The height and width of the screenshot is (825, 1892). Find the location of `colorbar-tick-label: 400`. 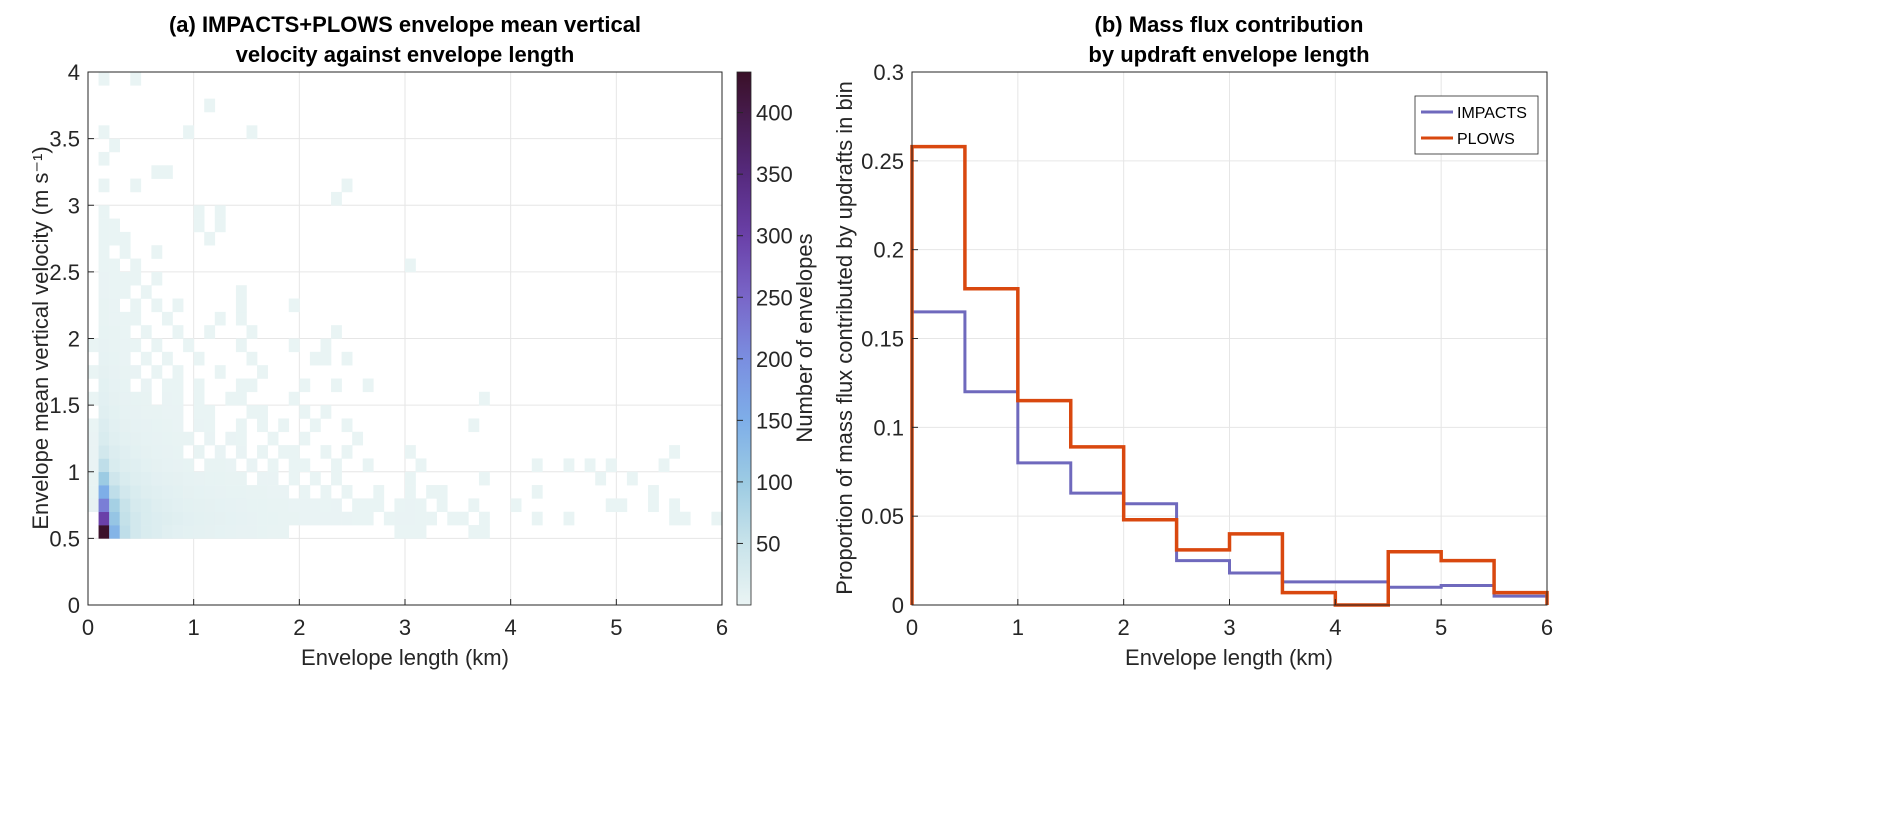

colorbar-tick-label: 400 is located at coordinates (774, 113).